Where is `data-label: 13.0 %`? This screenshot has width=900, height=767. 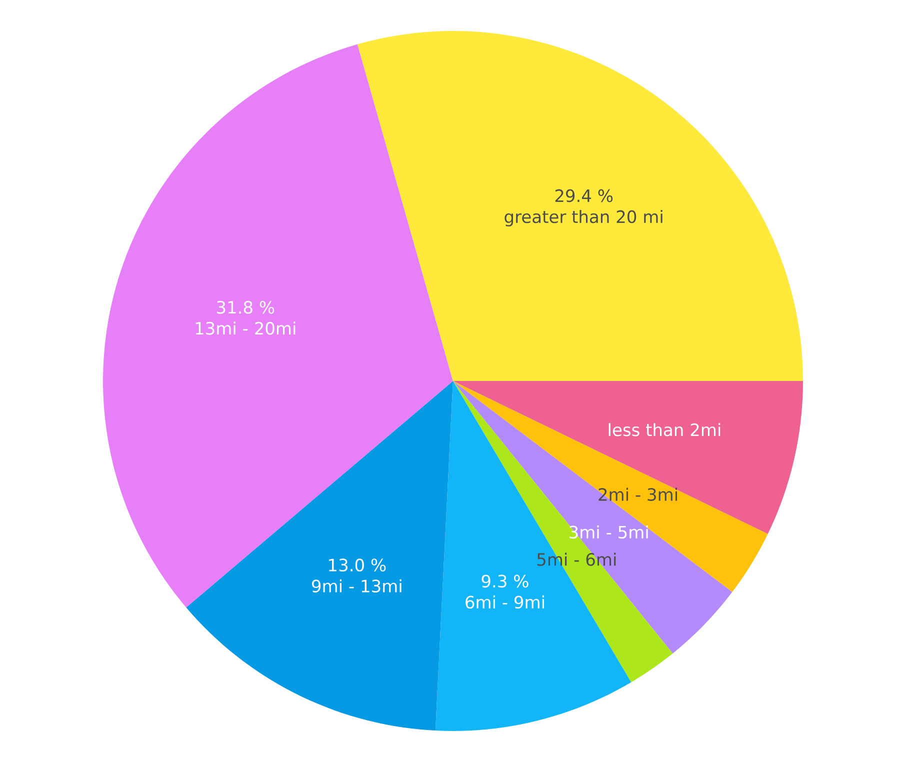 data-label: 13.0 % is located at coordinates (357, 565).